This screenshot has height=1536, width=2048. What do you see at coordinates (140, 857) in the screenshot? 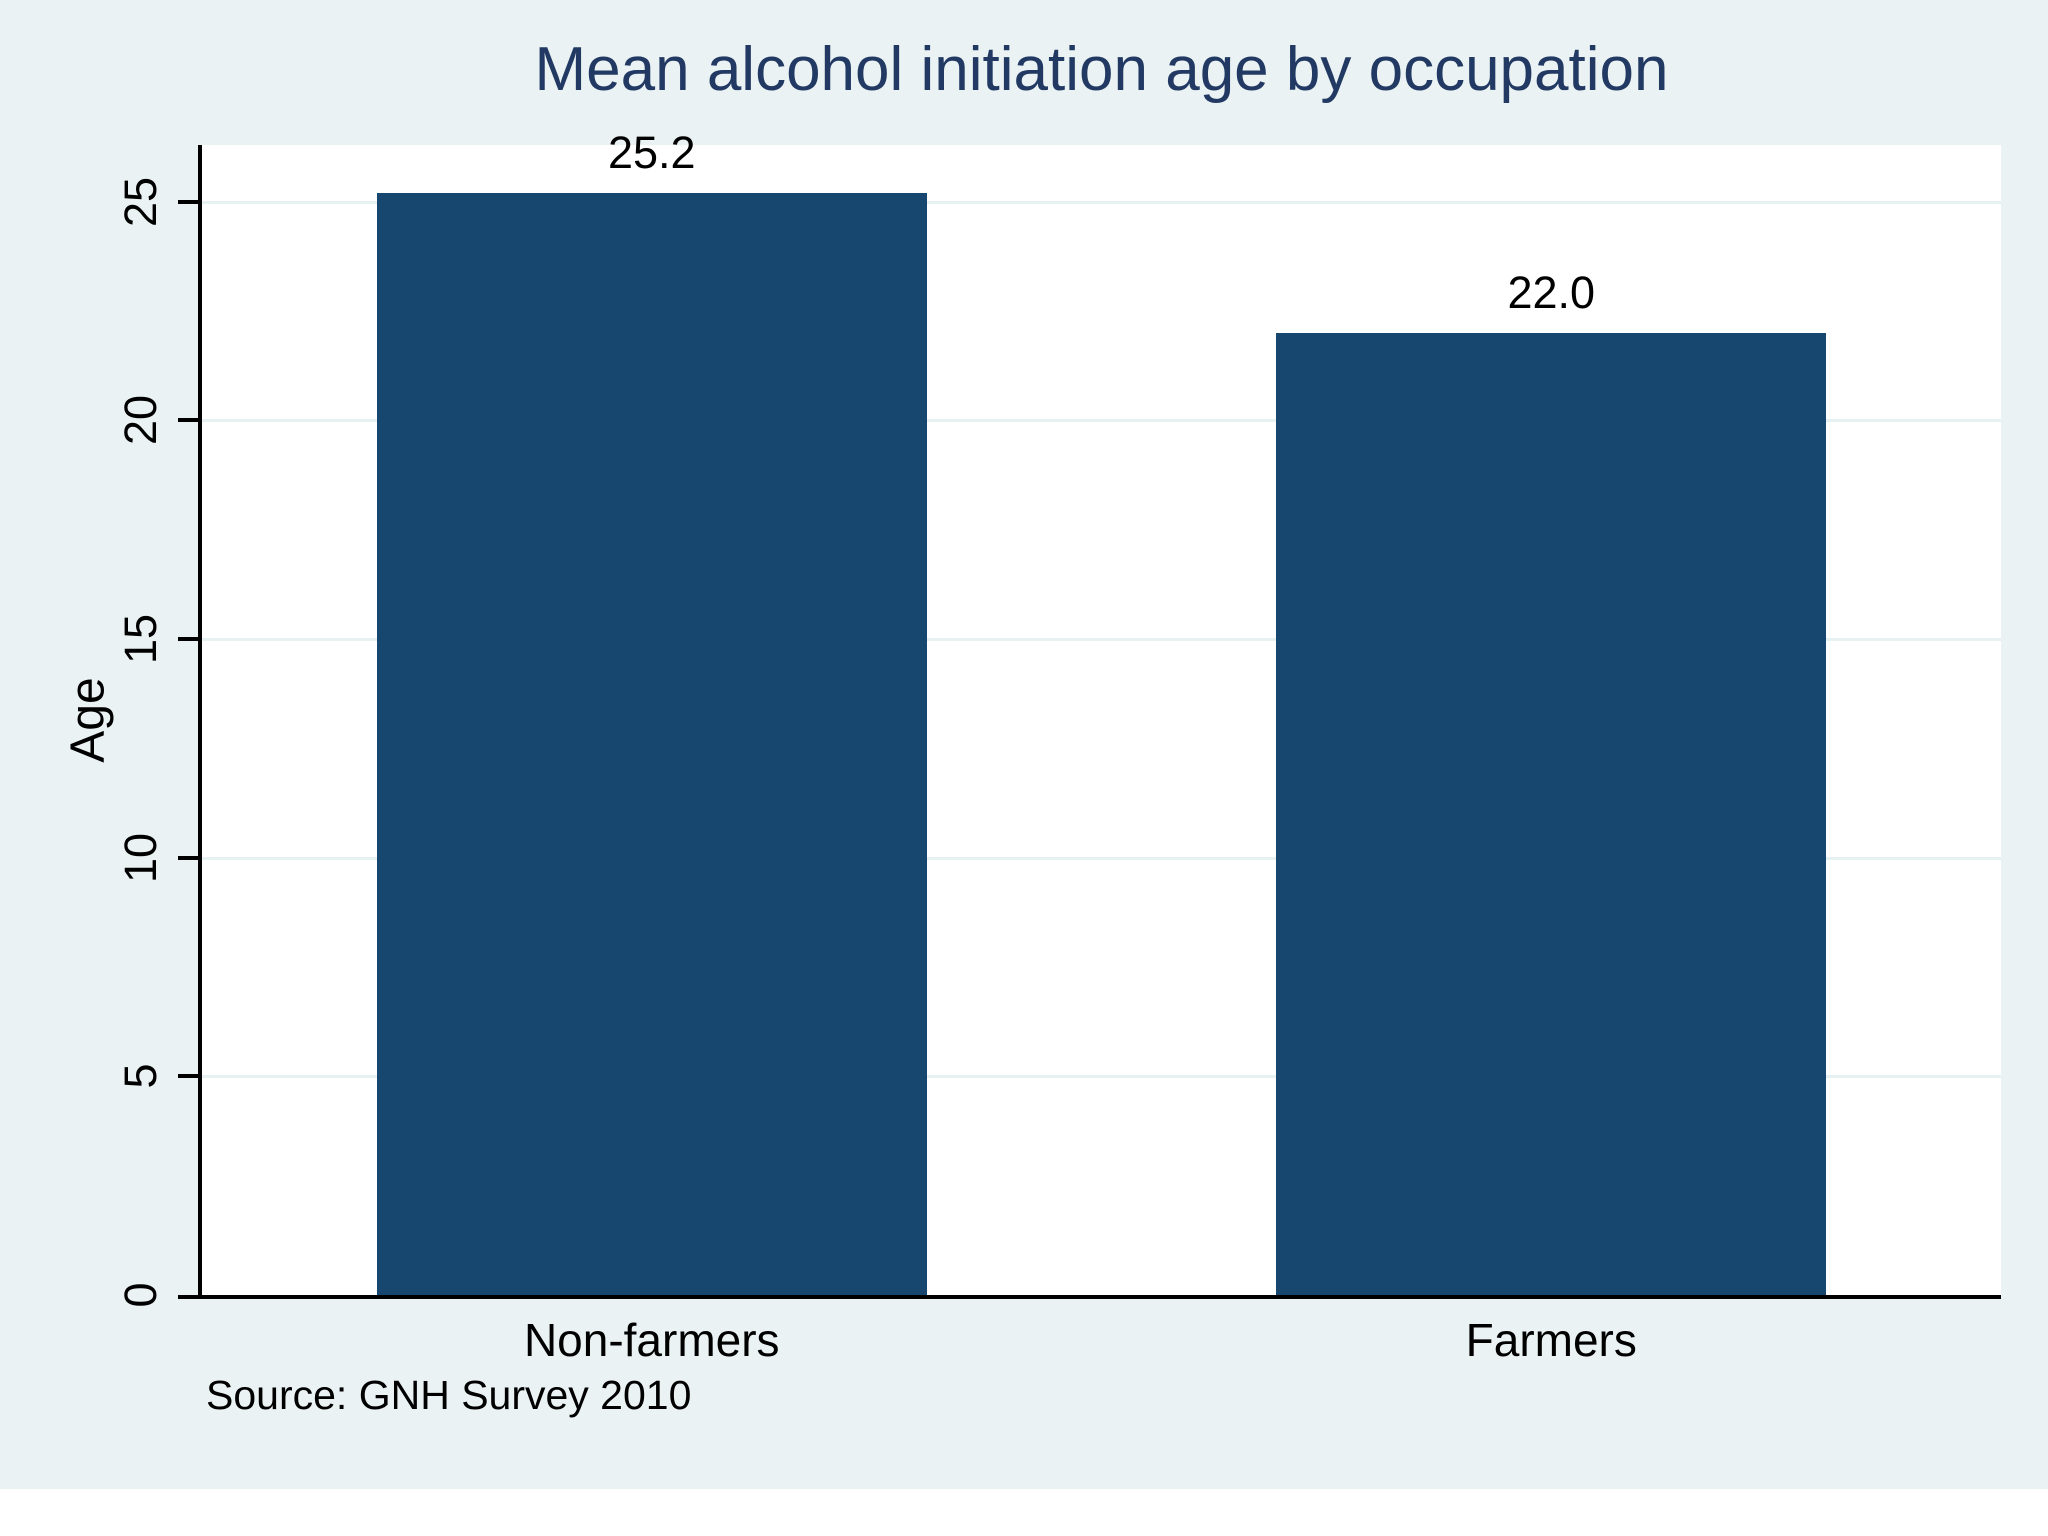
I see `y-tick-label: 10` at bounding box center [140, 857].